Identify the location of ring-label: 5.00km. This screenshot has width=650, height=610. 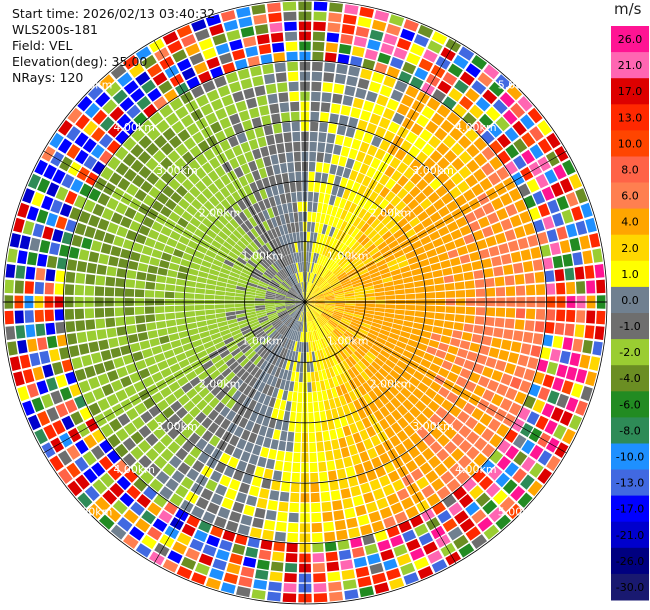
(92, 512).